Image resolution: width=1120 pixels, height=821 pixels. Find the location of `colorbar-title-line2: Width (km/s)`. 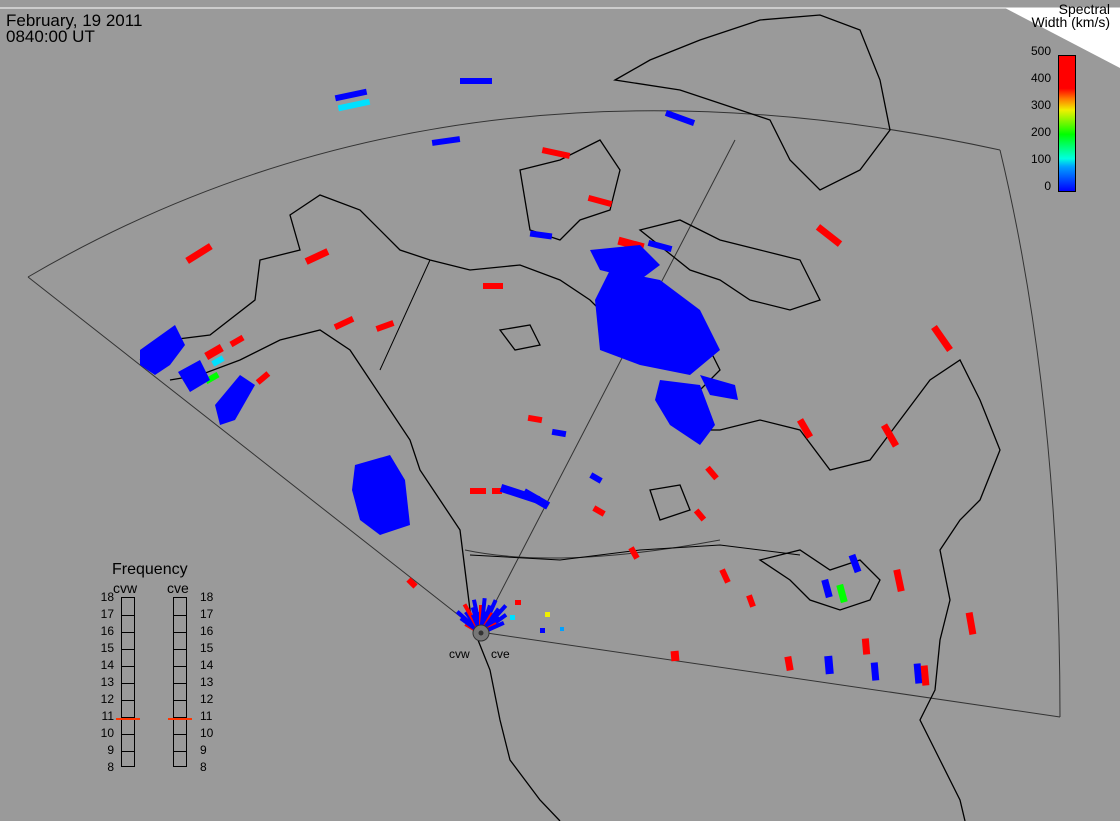

colorbar-title-line2: Width (km/s) is located at coordinates (1070, 22).